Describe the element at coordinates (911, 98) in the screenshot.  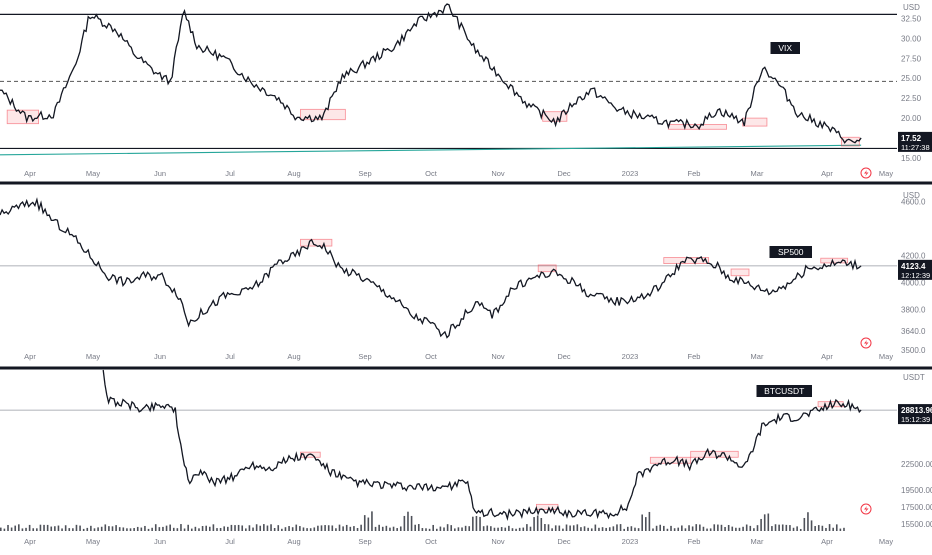
I see `y-tick-label: 22.50` at that location.